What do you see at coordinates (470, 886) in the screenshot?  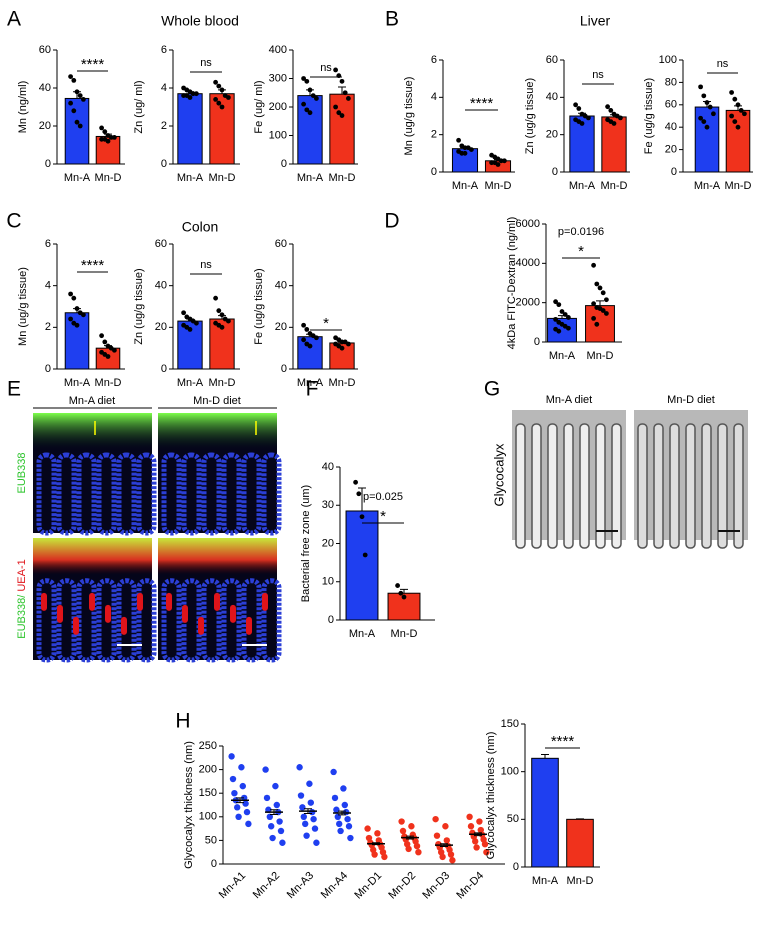 I see `x-tick-label: Mn-D4` at bounding box center [470, 886].